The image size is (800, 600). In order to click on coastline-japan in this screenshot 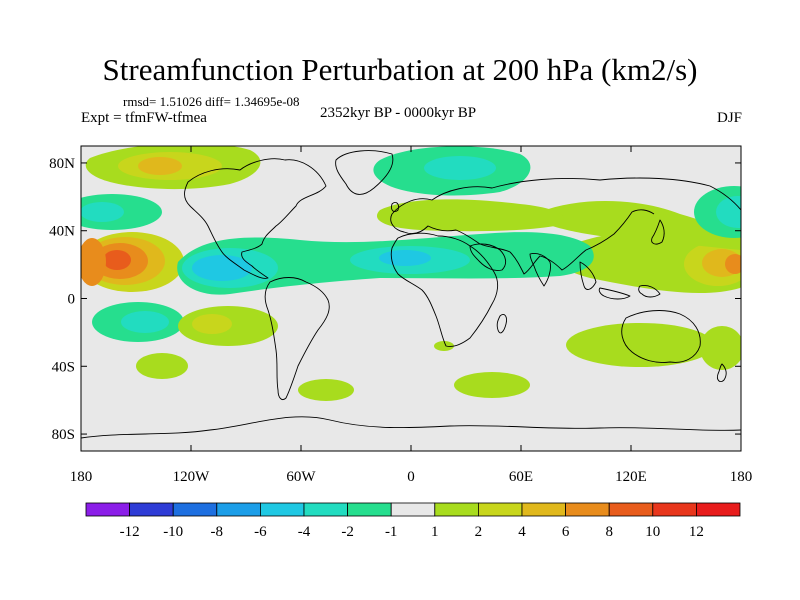, I will do `click(658, 232)`.